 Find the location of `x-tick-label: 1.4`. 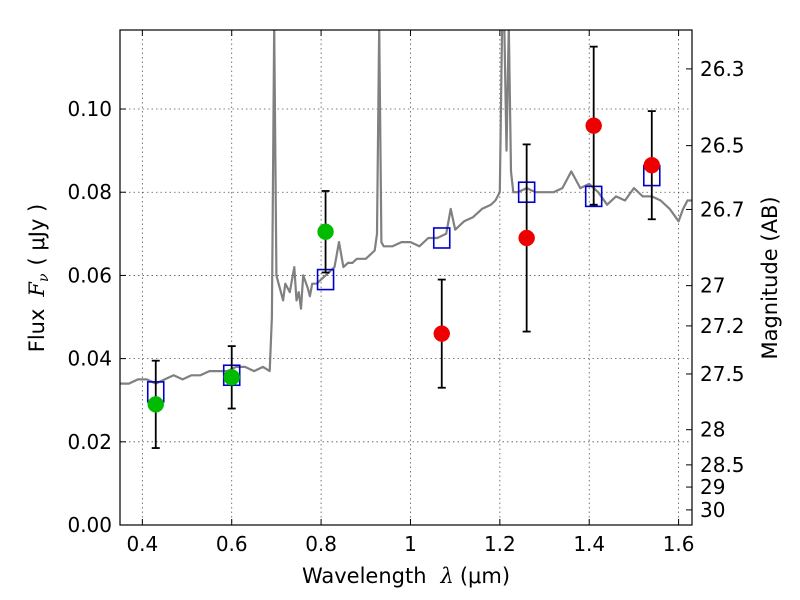

x-tick-label: 1.4 is located at coordinates (589, 544).